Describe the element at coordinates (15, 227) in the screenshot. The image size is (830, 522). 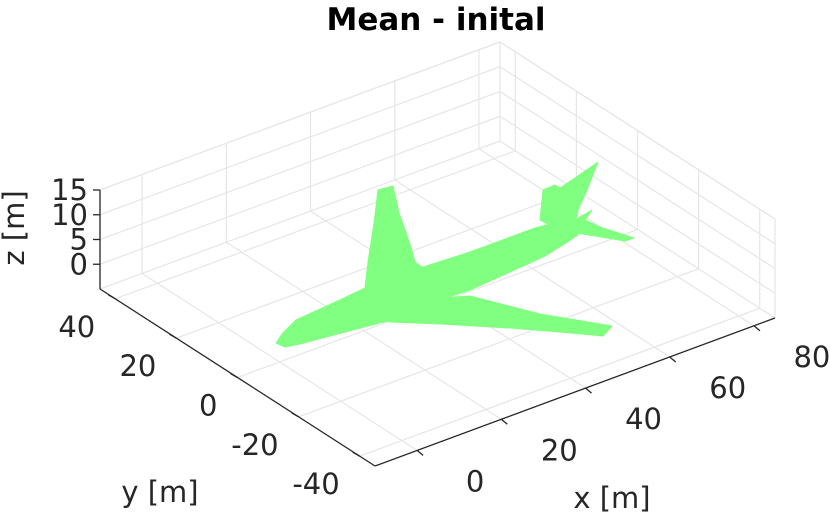
I see `z-axis-label: z [m]` at that location.